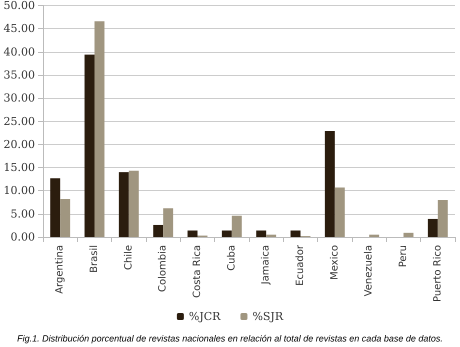 This screenshot has width=460, height=347. I want to click on y-tick-label: 50.00, so click(19, 6).